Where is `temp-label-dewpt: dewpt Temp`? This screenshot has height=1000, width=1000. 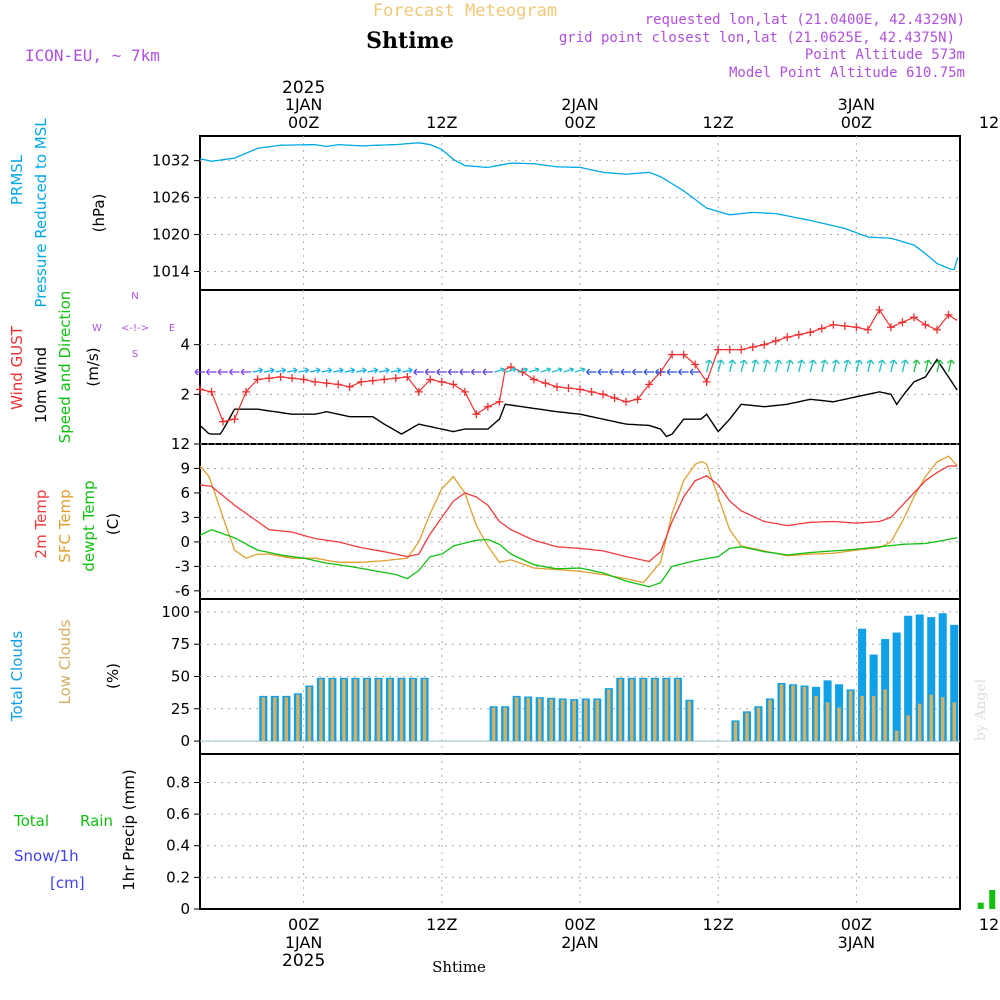 temp-label-dewpt: dewpt Temp is located at coordinates (89, 525).